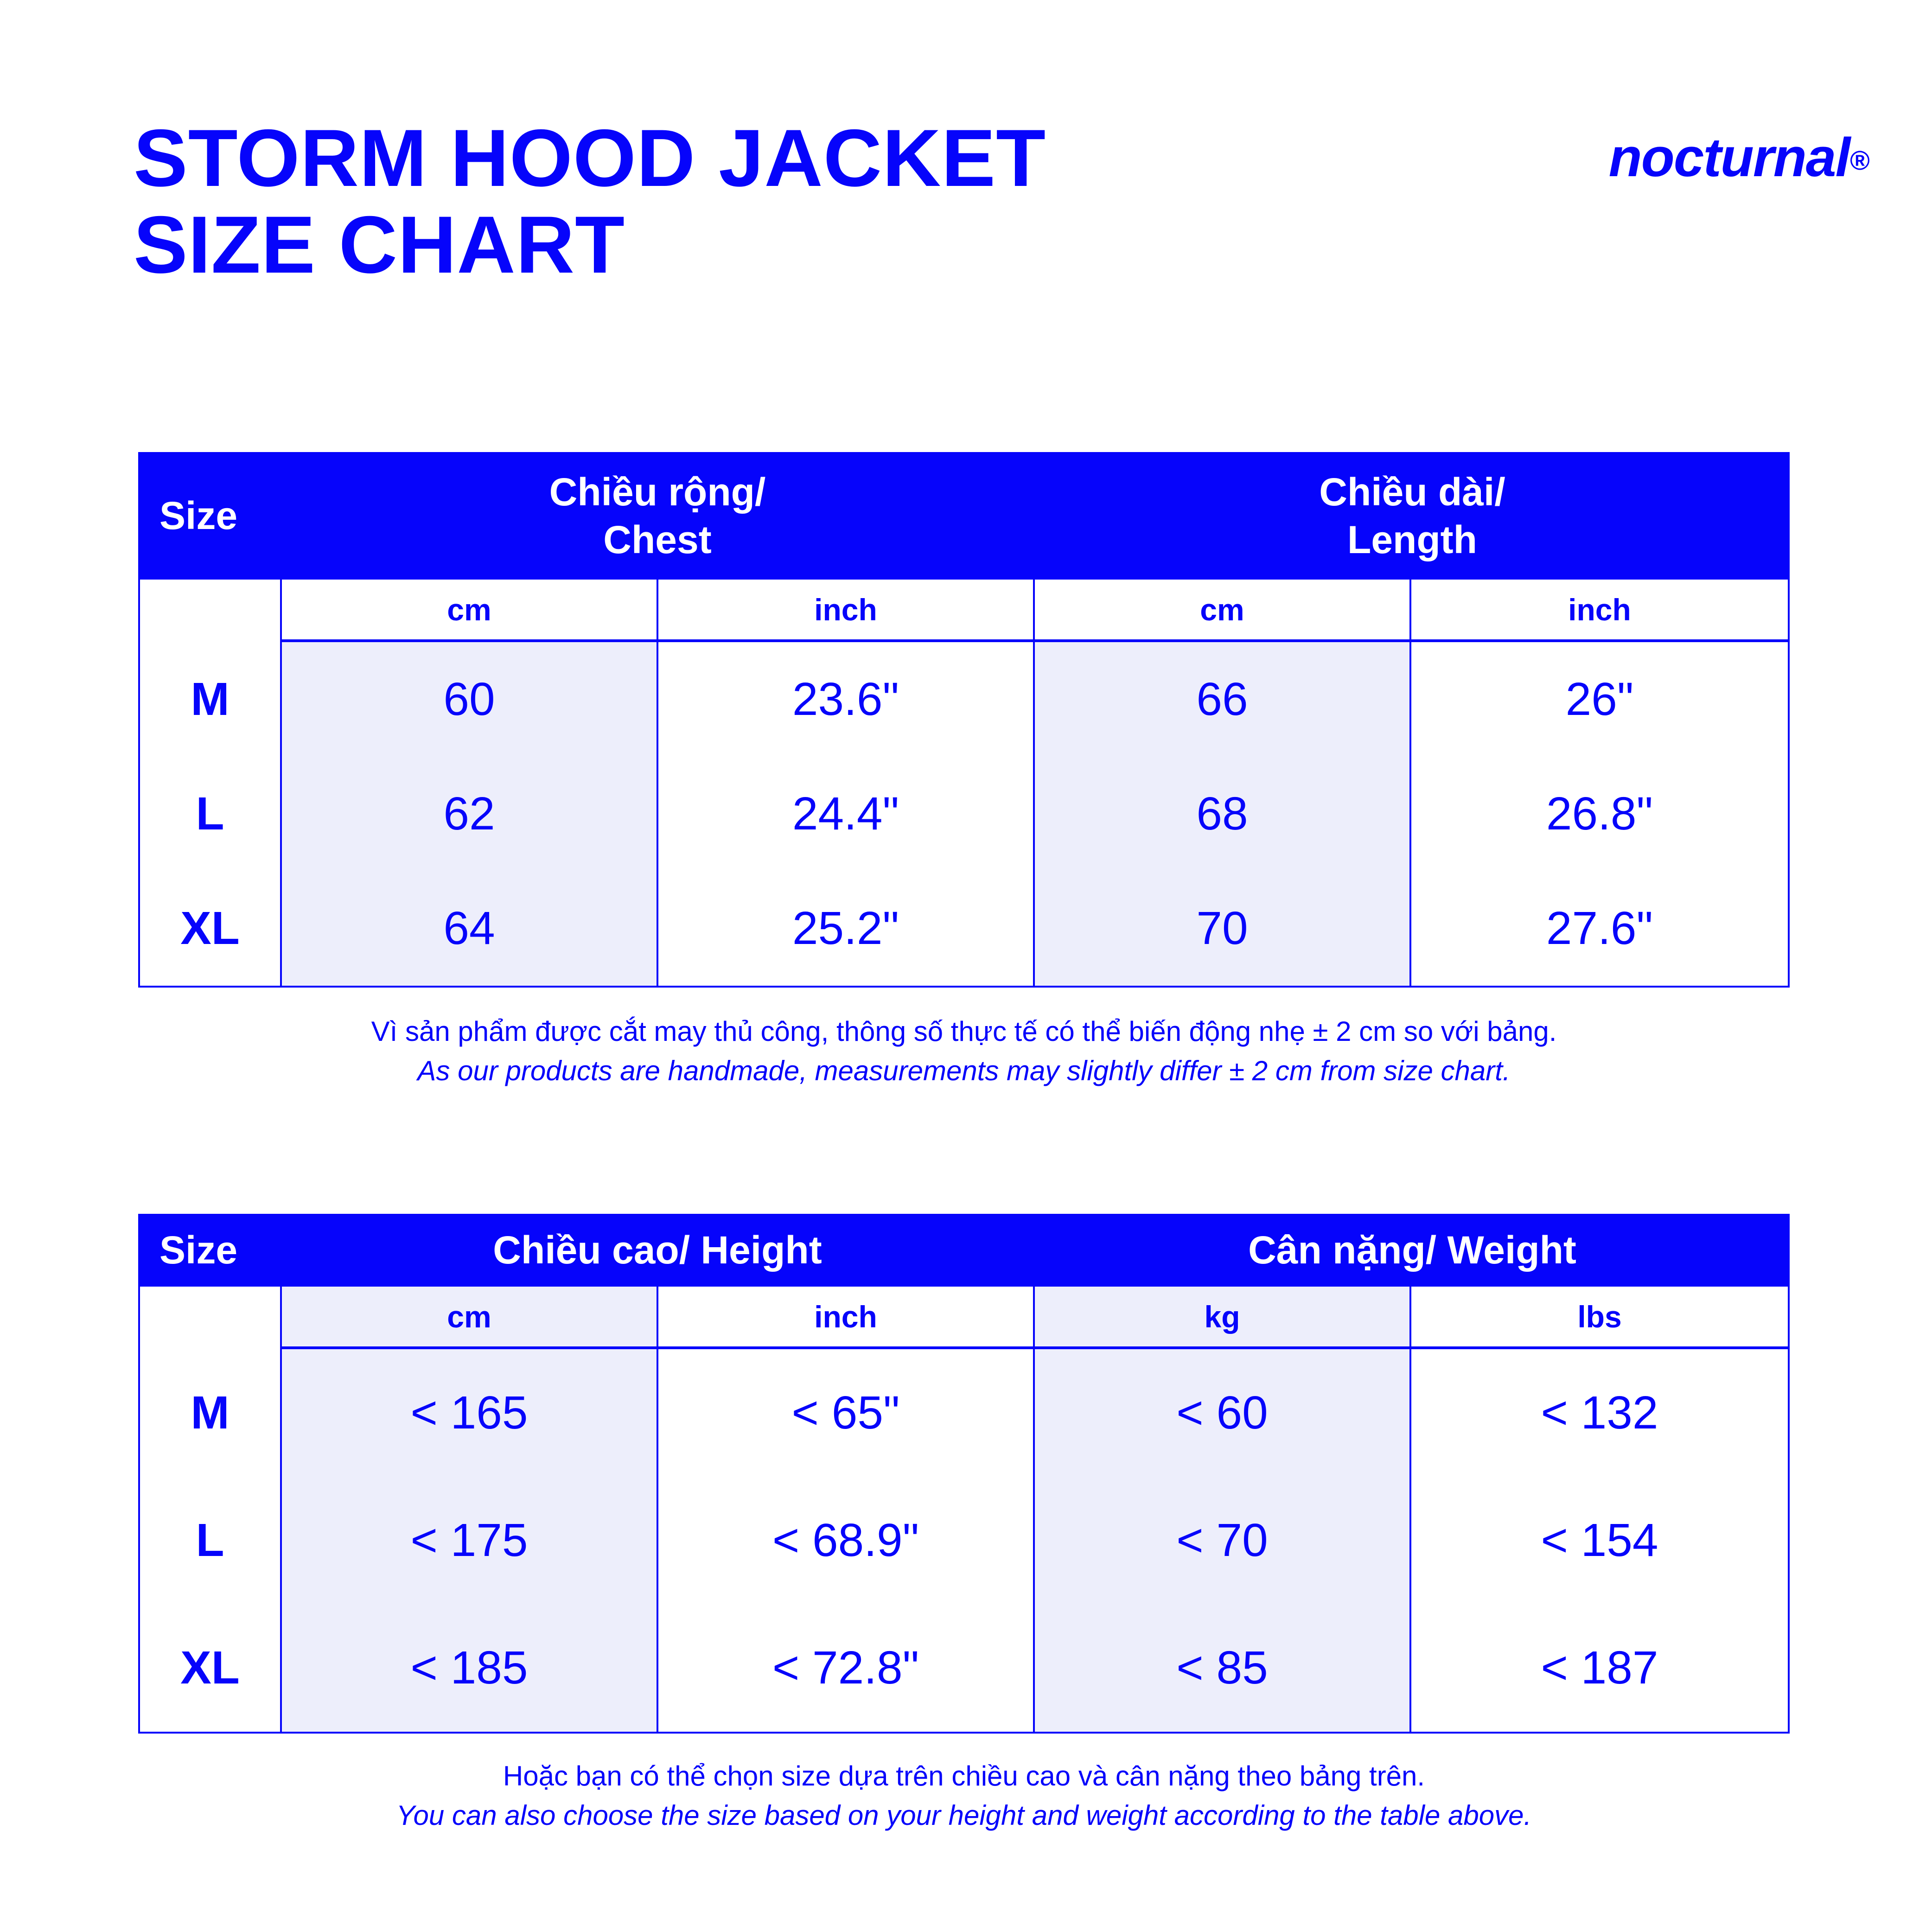 Image resolution: width=1932 pixels, height=1932 pixels. Describe the element at coordinates (846, 928) in the screenshot. I see `table1-cell: 25.2"` at that location.